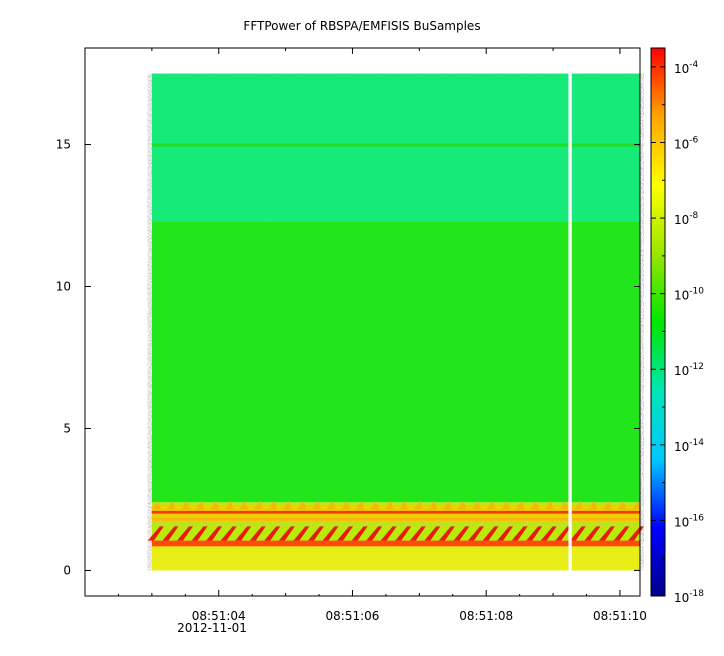 This screenshot has height=656, width=724. Describe the element at coordinates (686, 143) in the screenshot. I see `colorbar-tick-label: 10⁻⁶` at that location.